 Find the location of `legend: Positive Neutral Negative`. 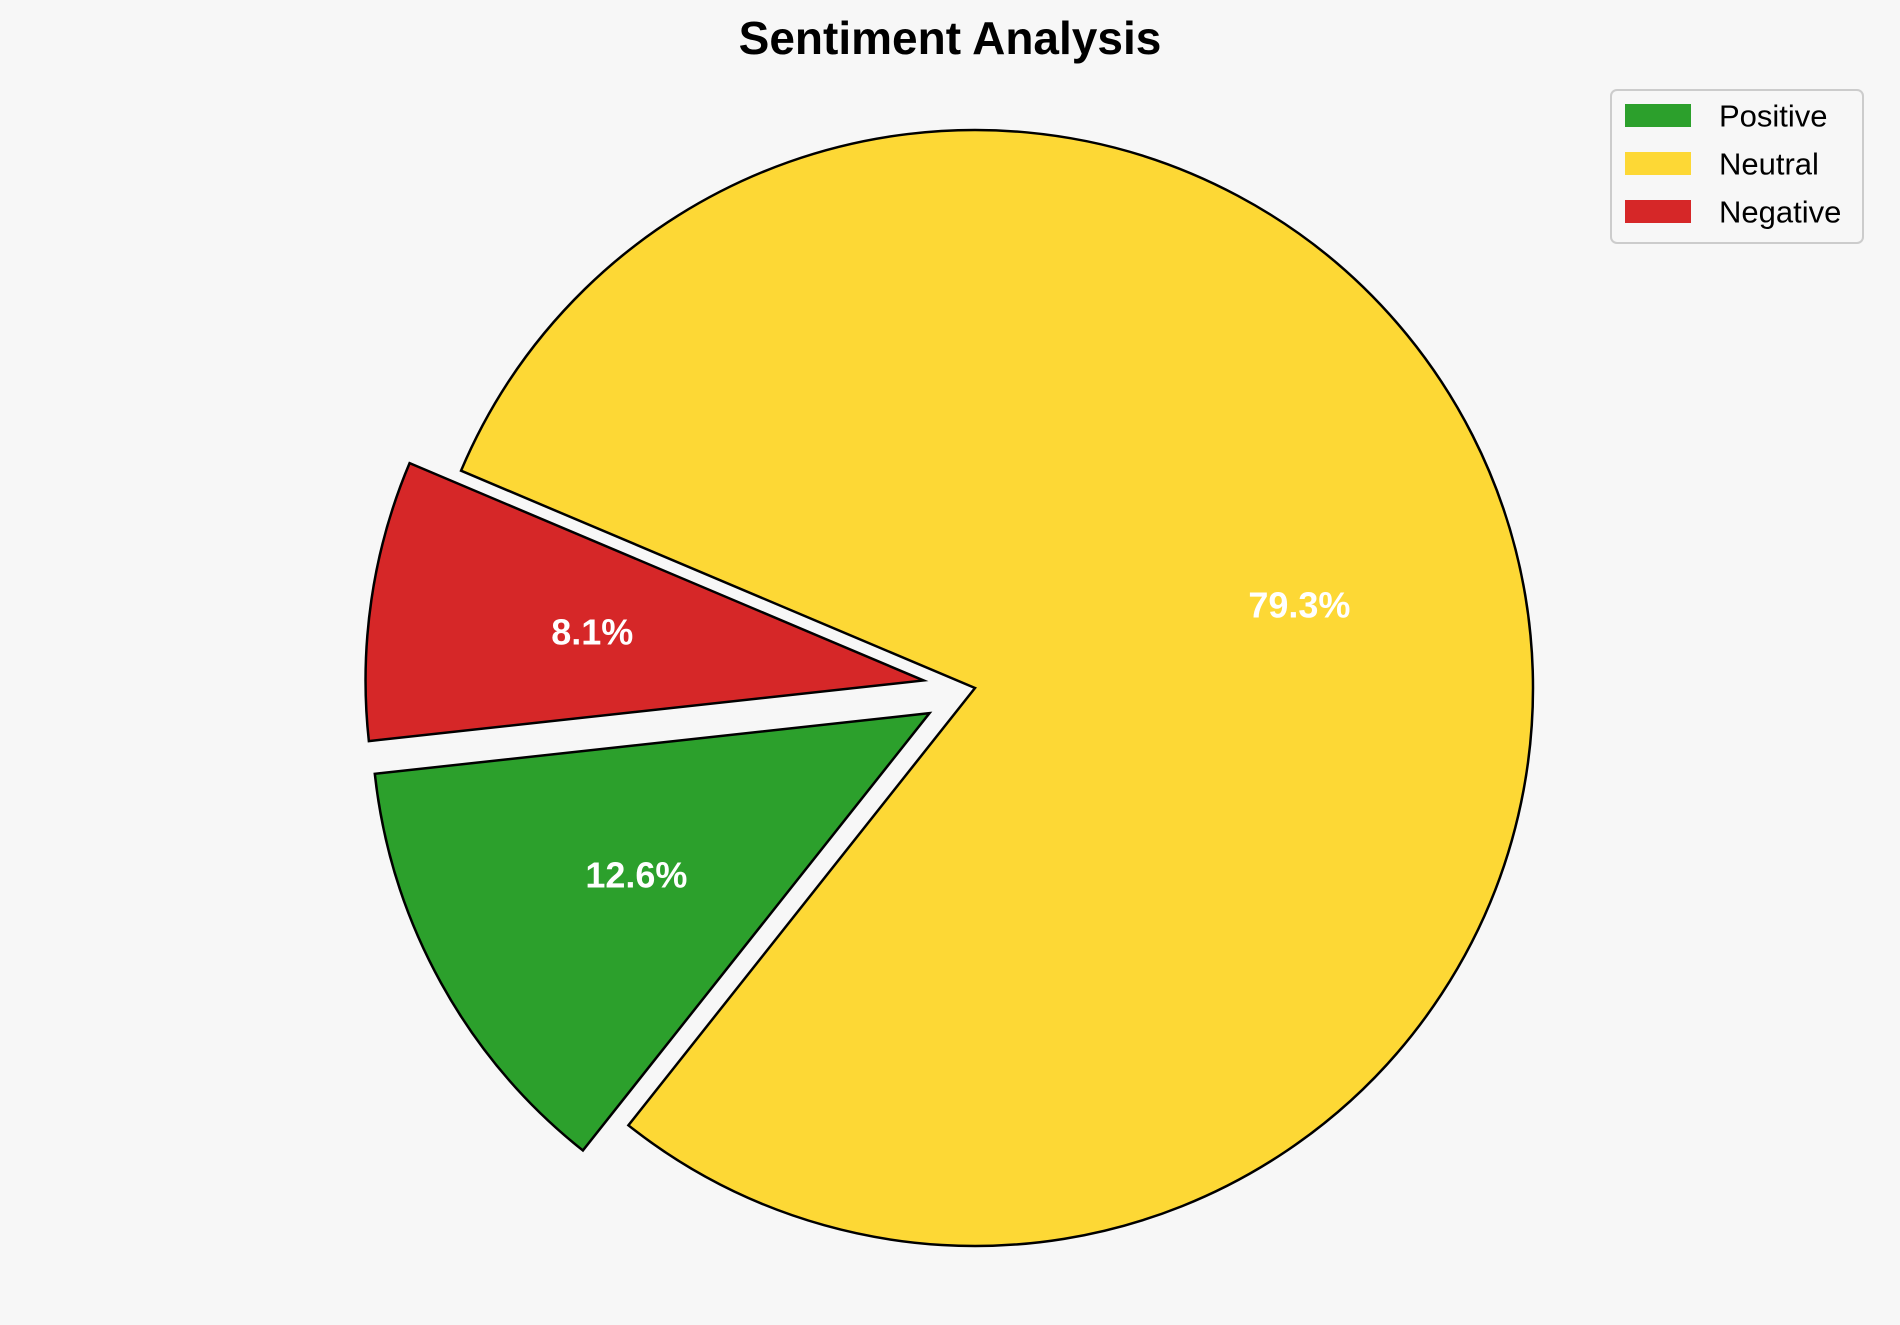

legend: Positive Neutral Negative is located at coordinates (1737, 166).